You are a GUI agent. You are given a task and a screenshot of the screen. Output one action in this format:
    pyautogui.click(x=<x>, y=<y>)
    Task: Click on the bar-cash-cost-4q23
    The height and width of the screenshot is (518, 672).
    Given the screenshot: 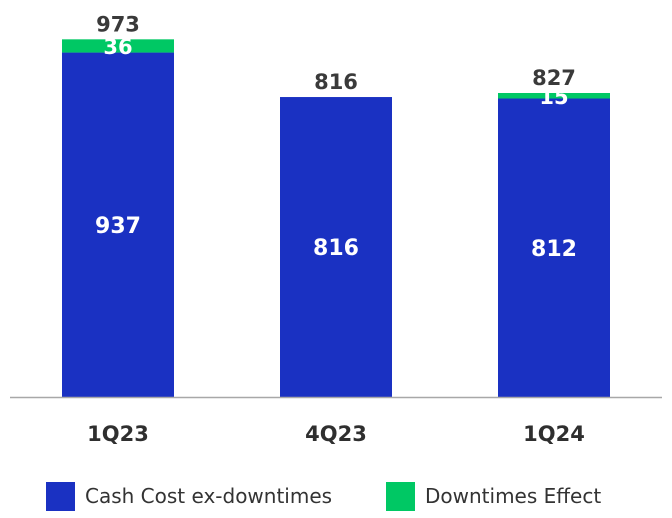 What is the action you would take?
    pyautogui.click(x=336, y=247)
    